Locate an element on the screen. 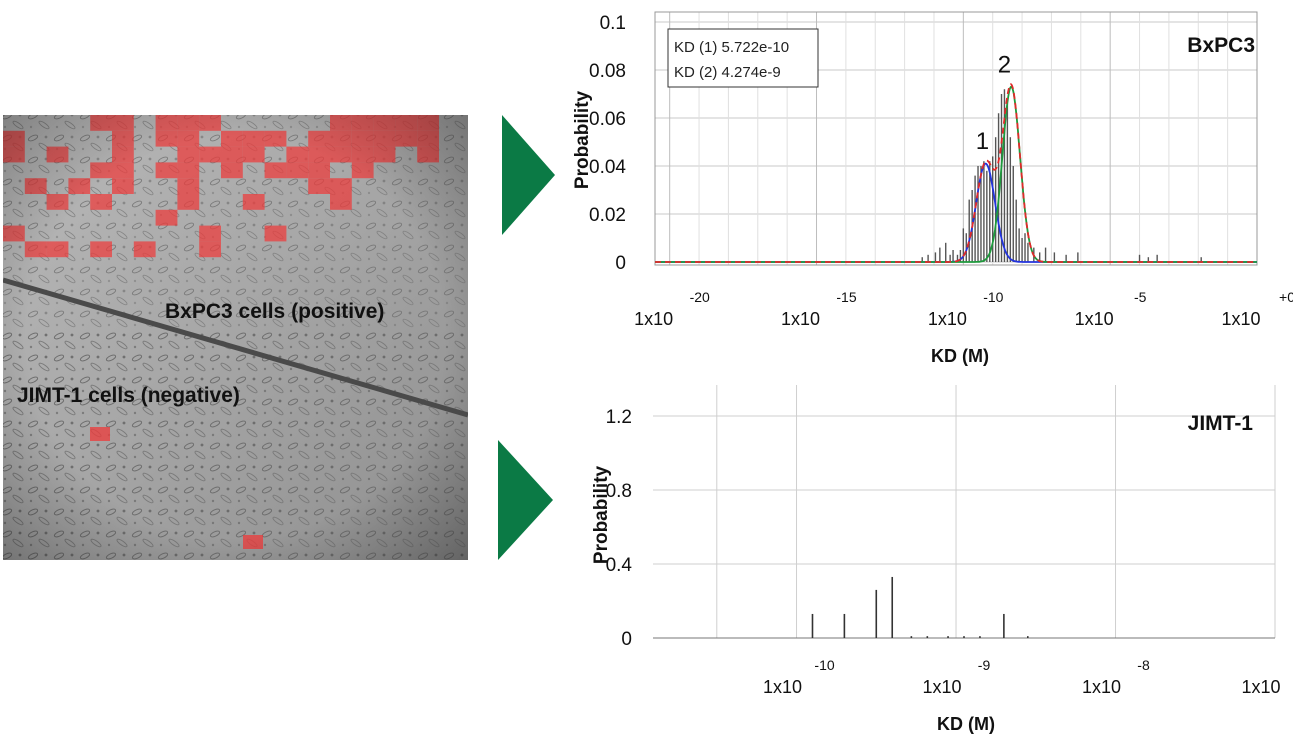  fit-curve-kd1 is located at coordinates (956, 212).